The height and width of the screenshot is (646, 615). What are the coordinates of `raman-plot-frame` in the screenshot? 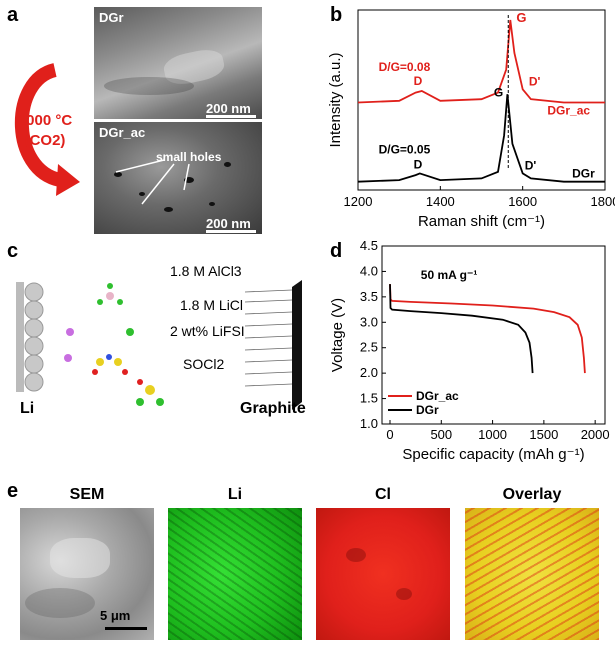 It's located at (481, 100).